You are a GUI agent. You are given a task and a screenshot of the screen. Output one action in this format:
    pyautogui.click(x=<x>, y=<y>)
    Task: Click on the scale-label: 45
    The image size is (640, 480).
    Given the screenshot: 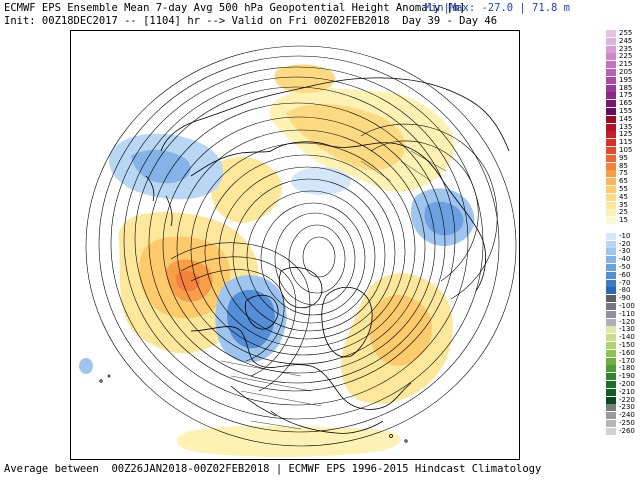 What is the action you would take?
    pyautogui.click(x=623, y=196)
    